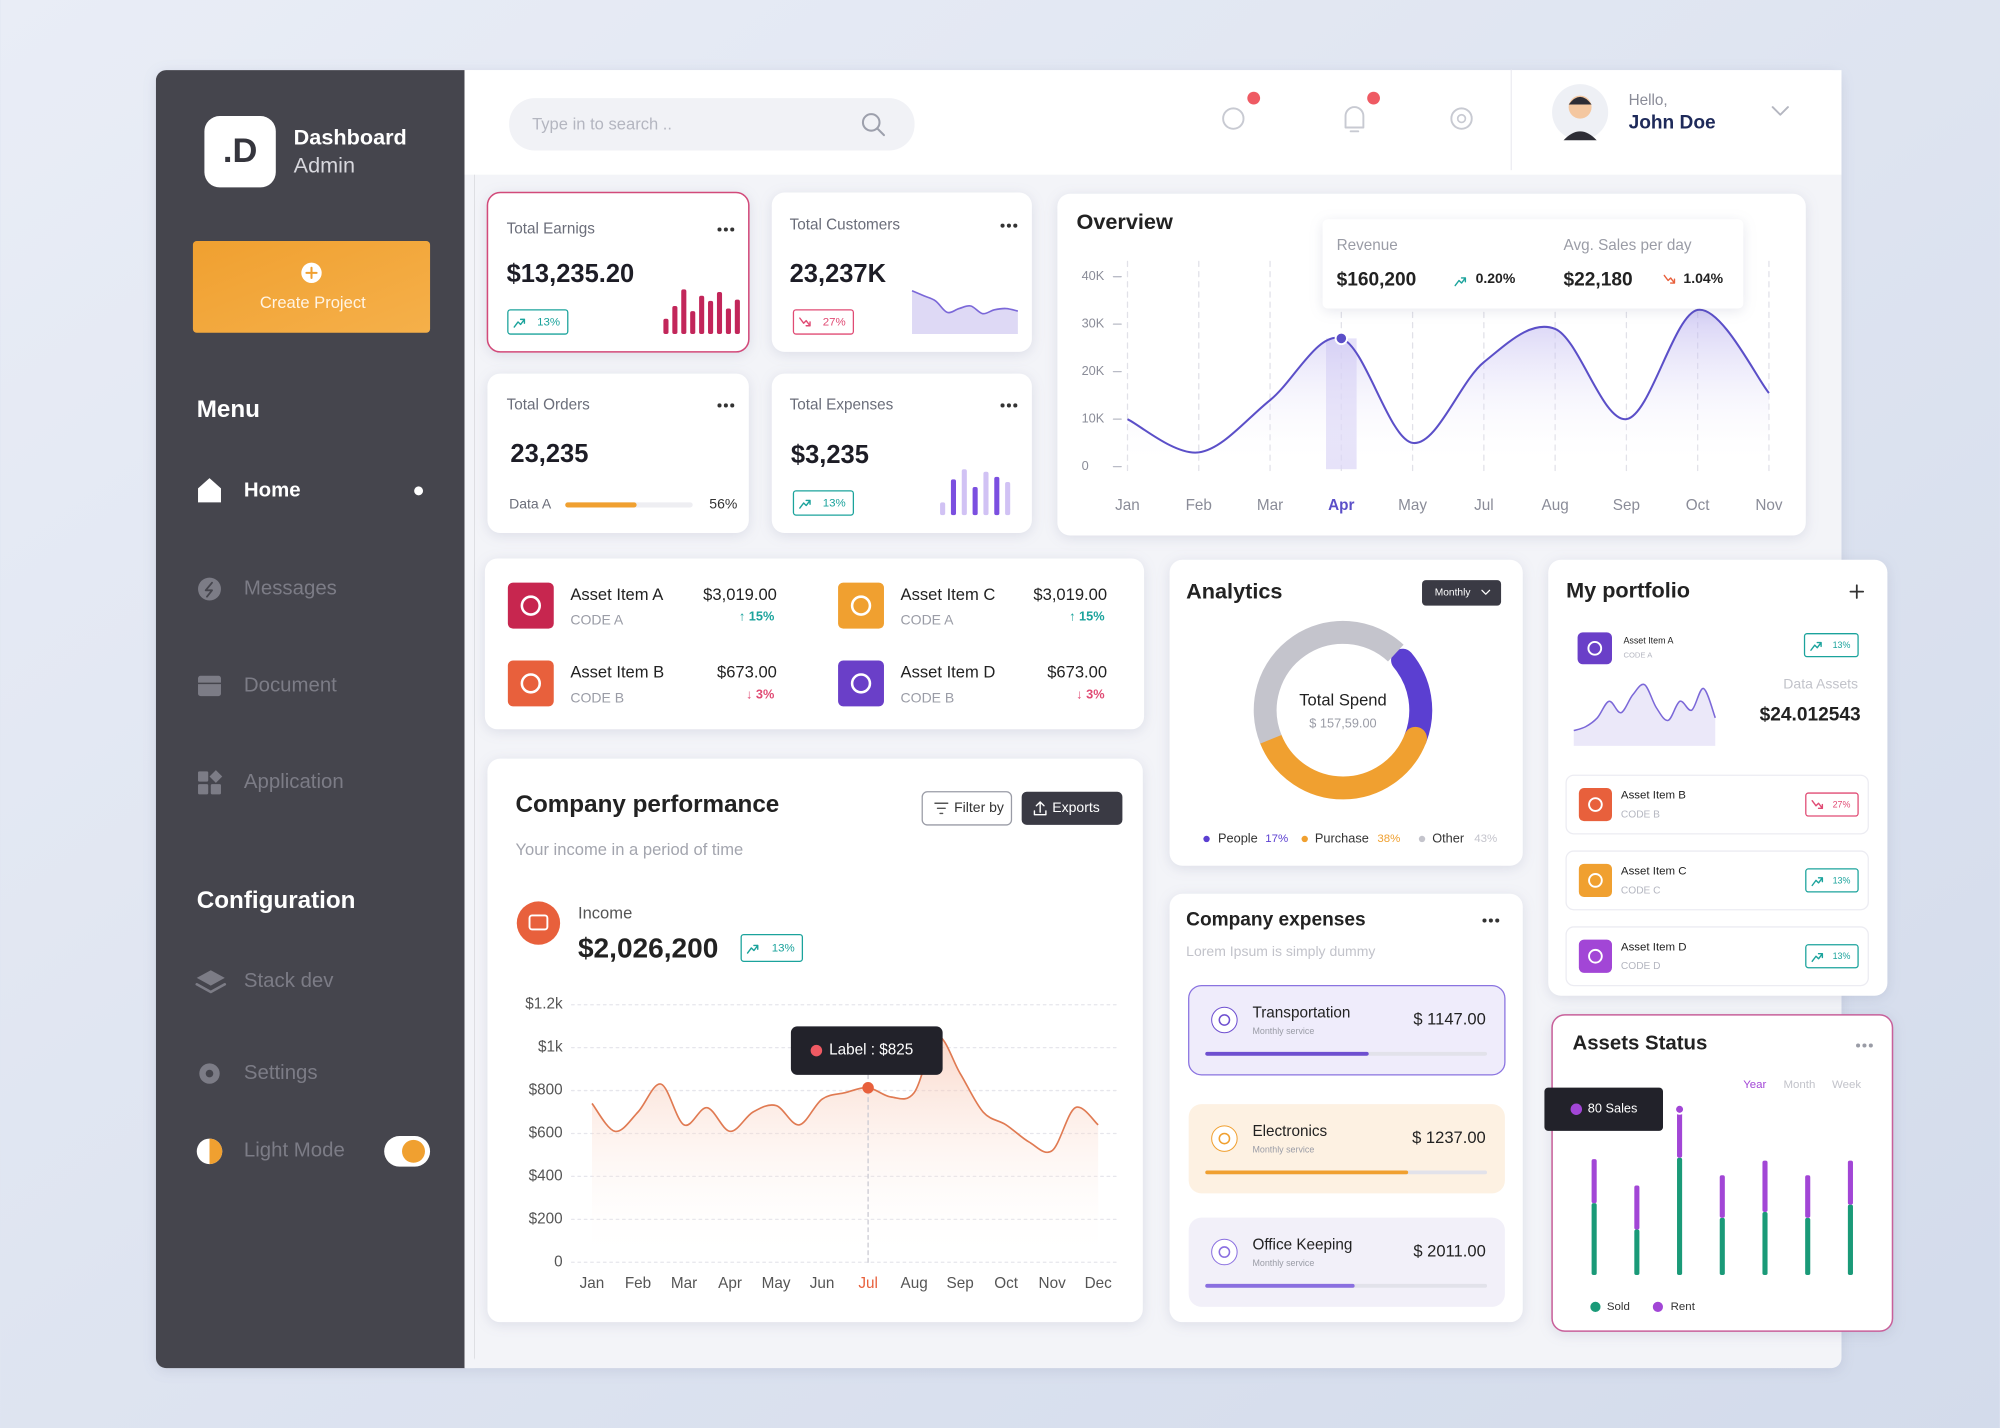 This screenshot has height=1428, width=2000. What do you see at coordinates (1302, 1245) in the screenshot?
I see `expense-name: Office Keeping` at bounding box center [1302, 1245].